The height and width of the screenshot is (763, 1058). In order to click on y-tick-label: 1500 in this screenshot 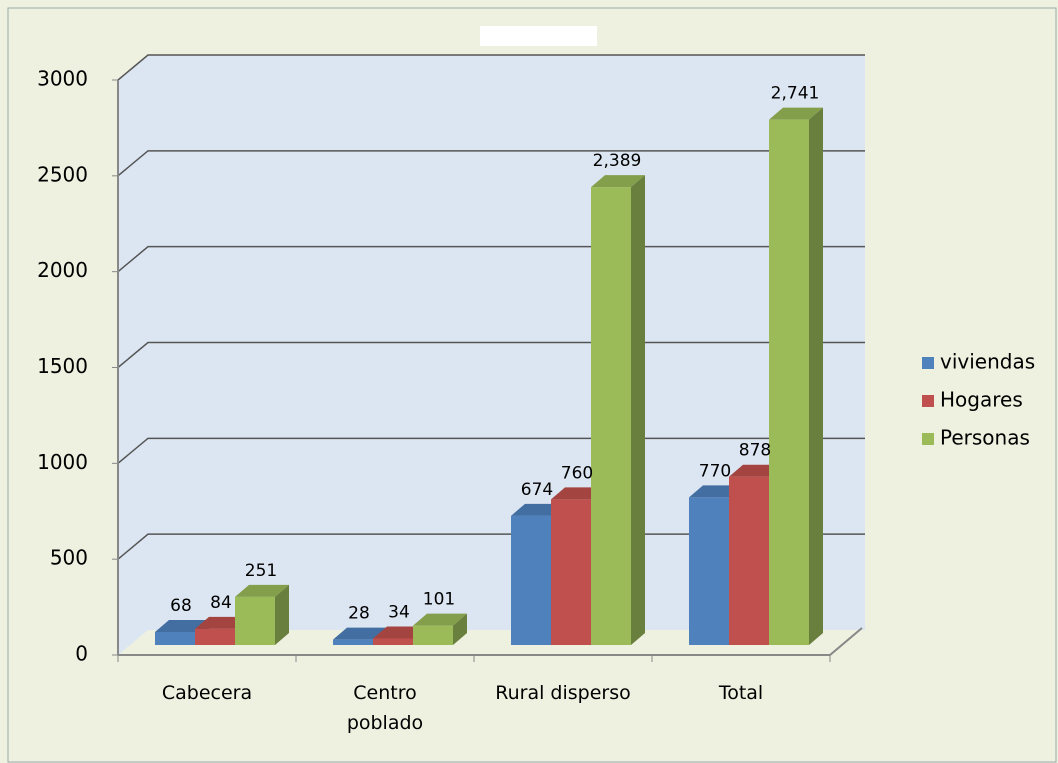, I will do `click(62, 366)`.